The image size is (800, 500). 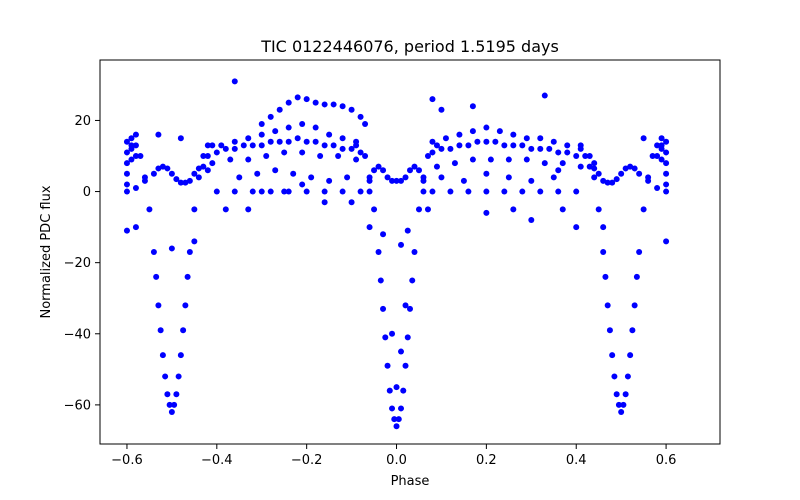 What do you see at coordinates (77, 334) in the screenshot?
I see `y-tick-label: −40` at bounding box center [77, 334].